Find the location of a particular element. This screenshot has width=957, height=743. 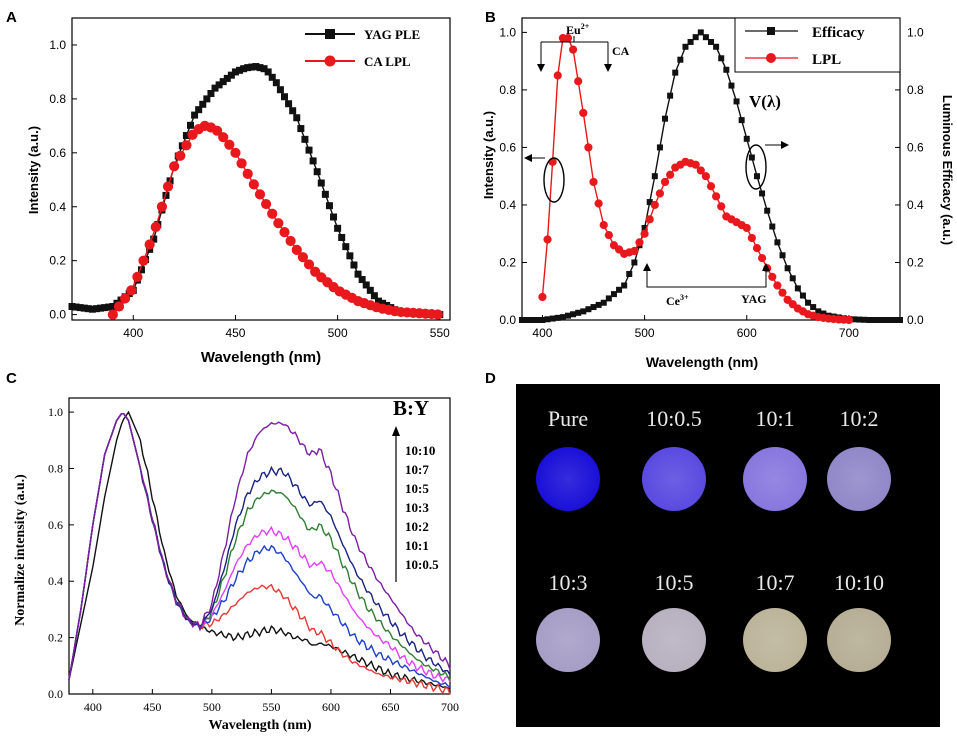

legend-label-c: 10:1 is located at coordinates (417, 545).